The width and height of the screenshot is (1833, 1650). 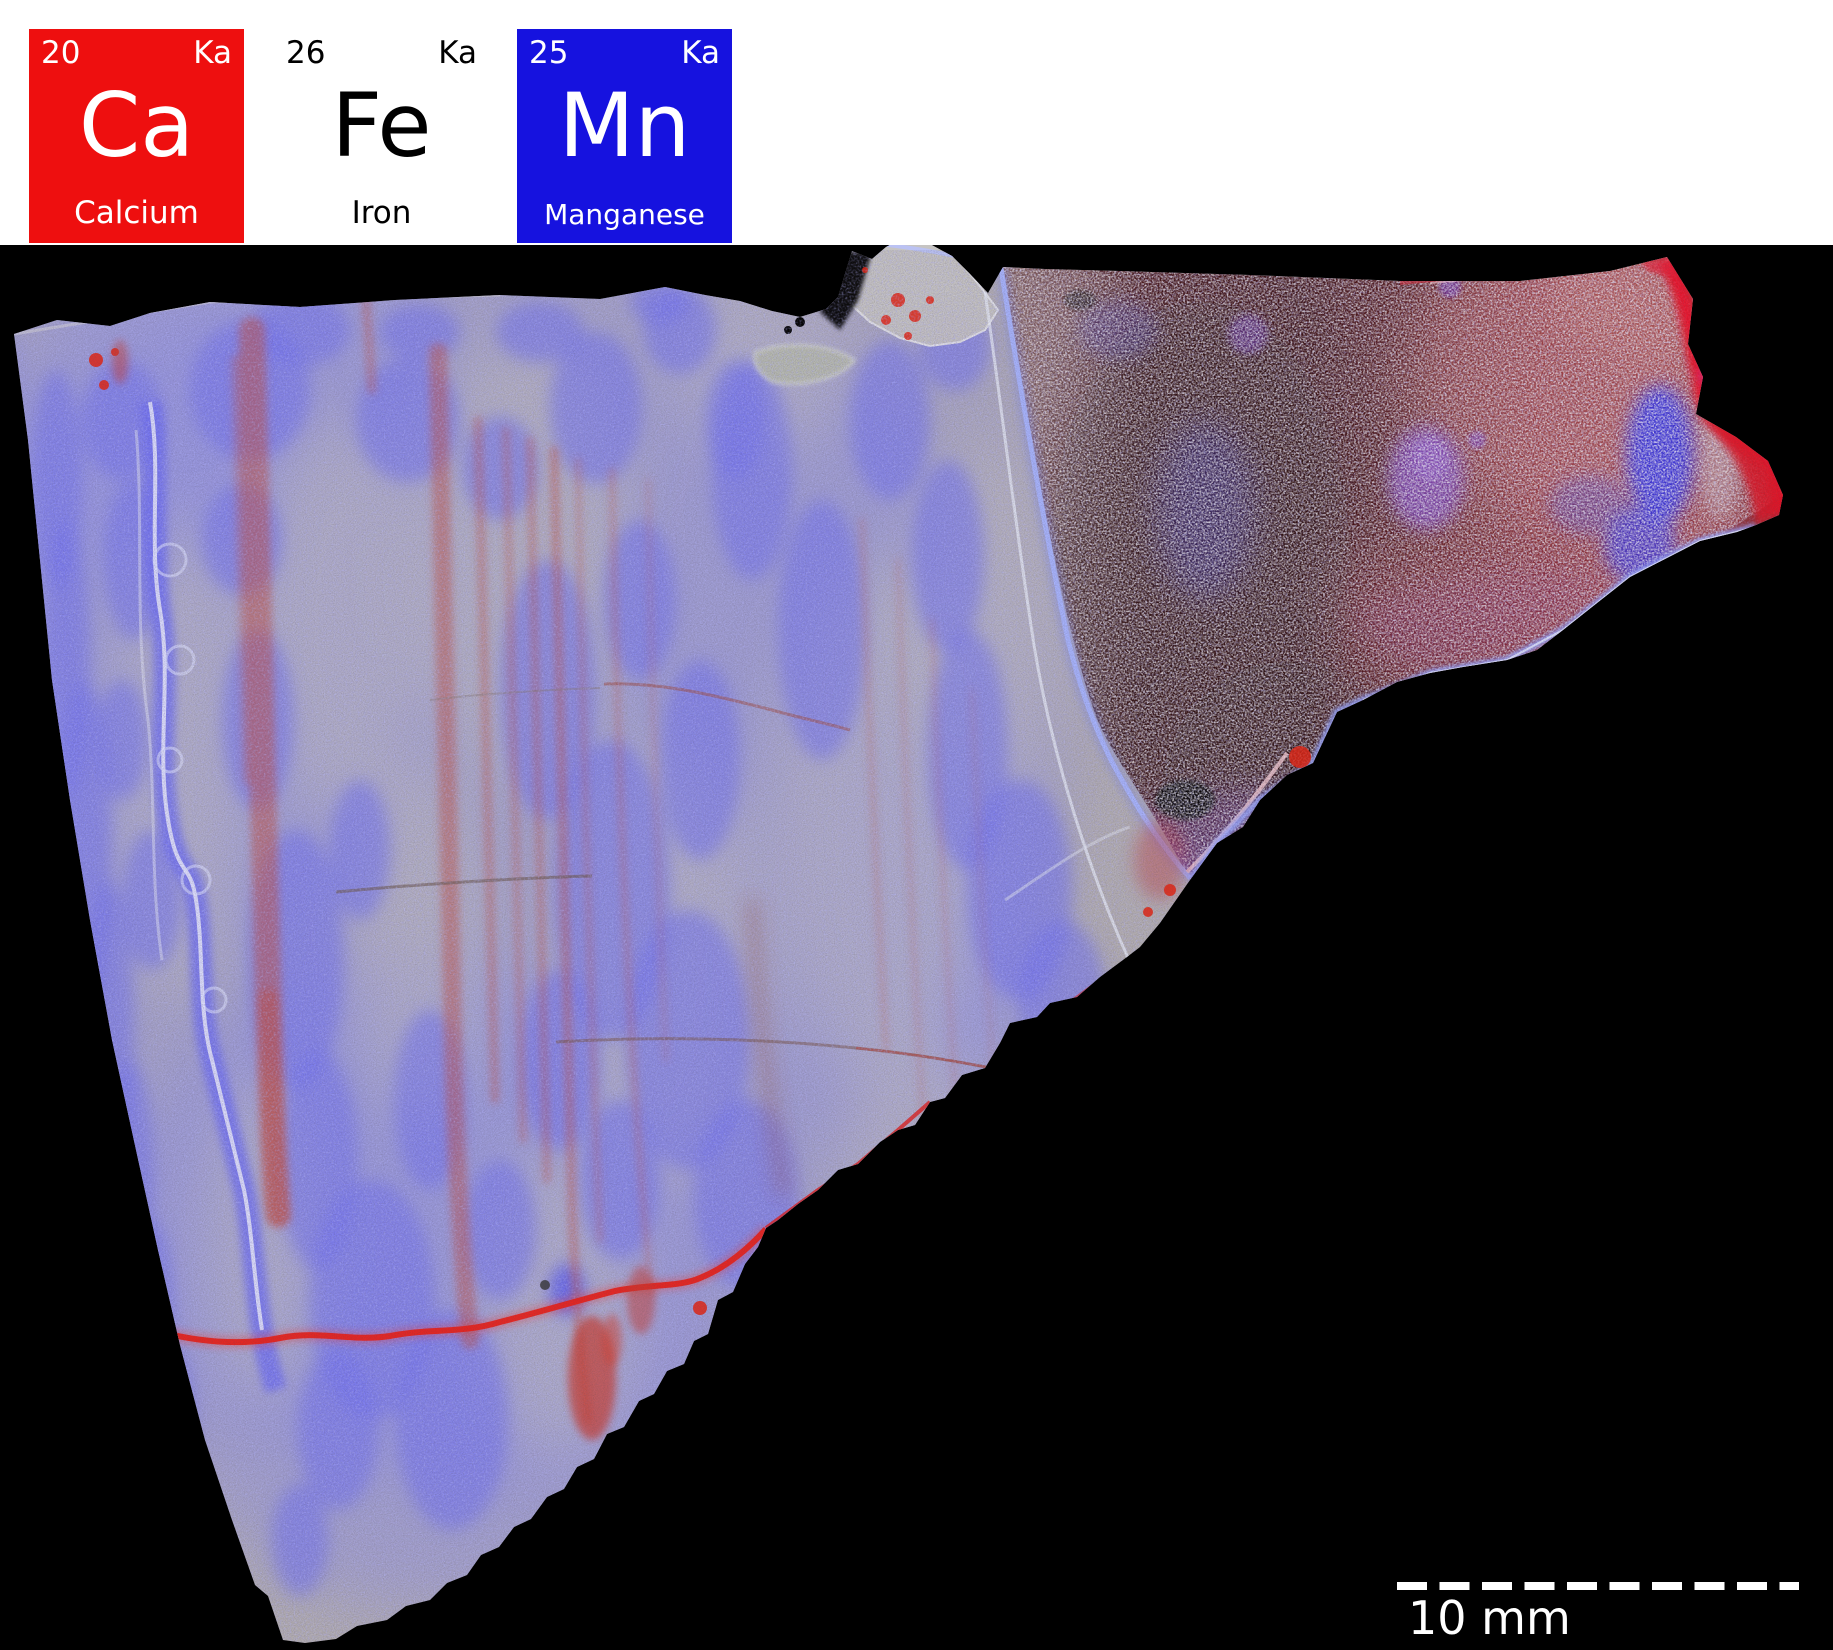 What do you see at coordinates (1489, 1618) in the screenshot?
I see `scale-bar-label: 10 mm` at bounding box center [1489, 1618].